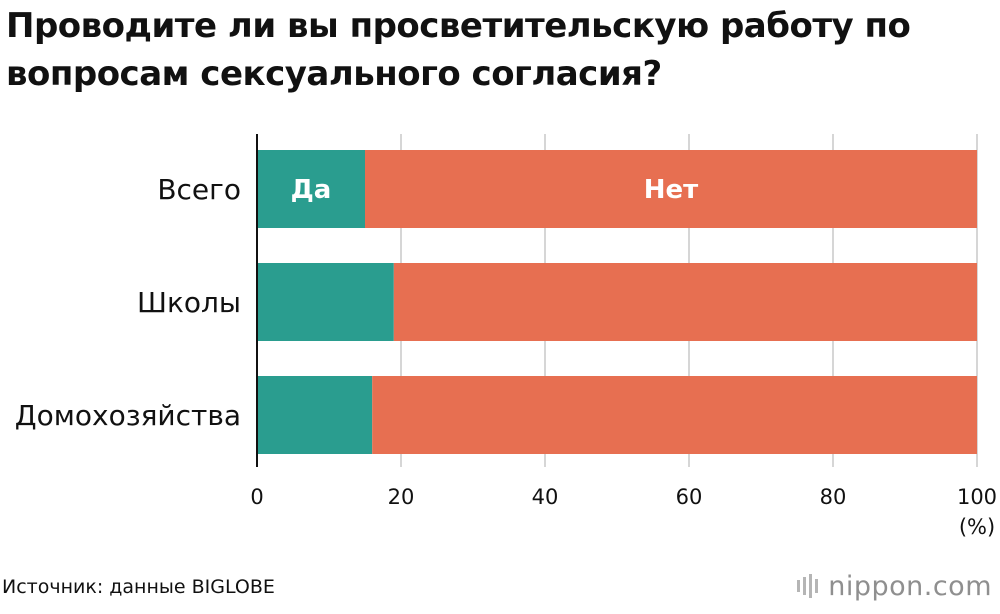 This screenshot has height=614, width=1000. Describe the element at coordinates (910, 586) in the screenshot. I see `brand-text: nippon.com` at that location.